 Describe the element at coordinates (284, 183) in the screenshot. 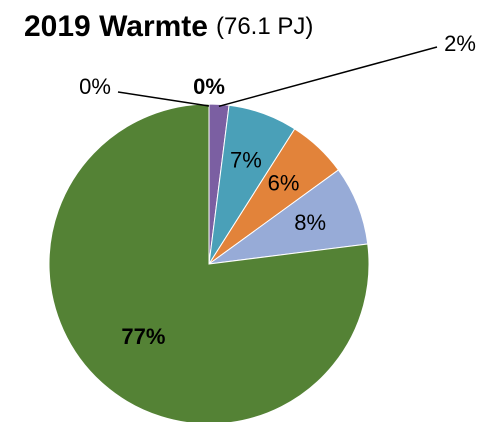

I see `data-label: 6%` at that location.